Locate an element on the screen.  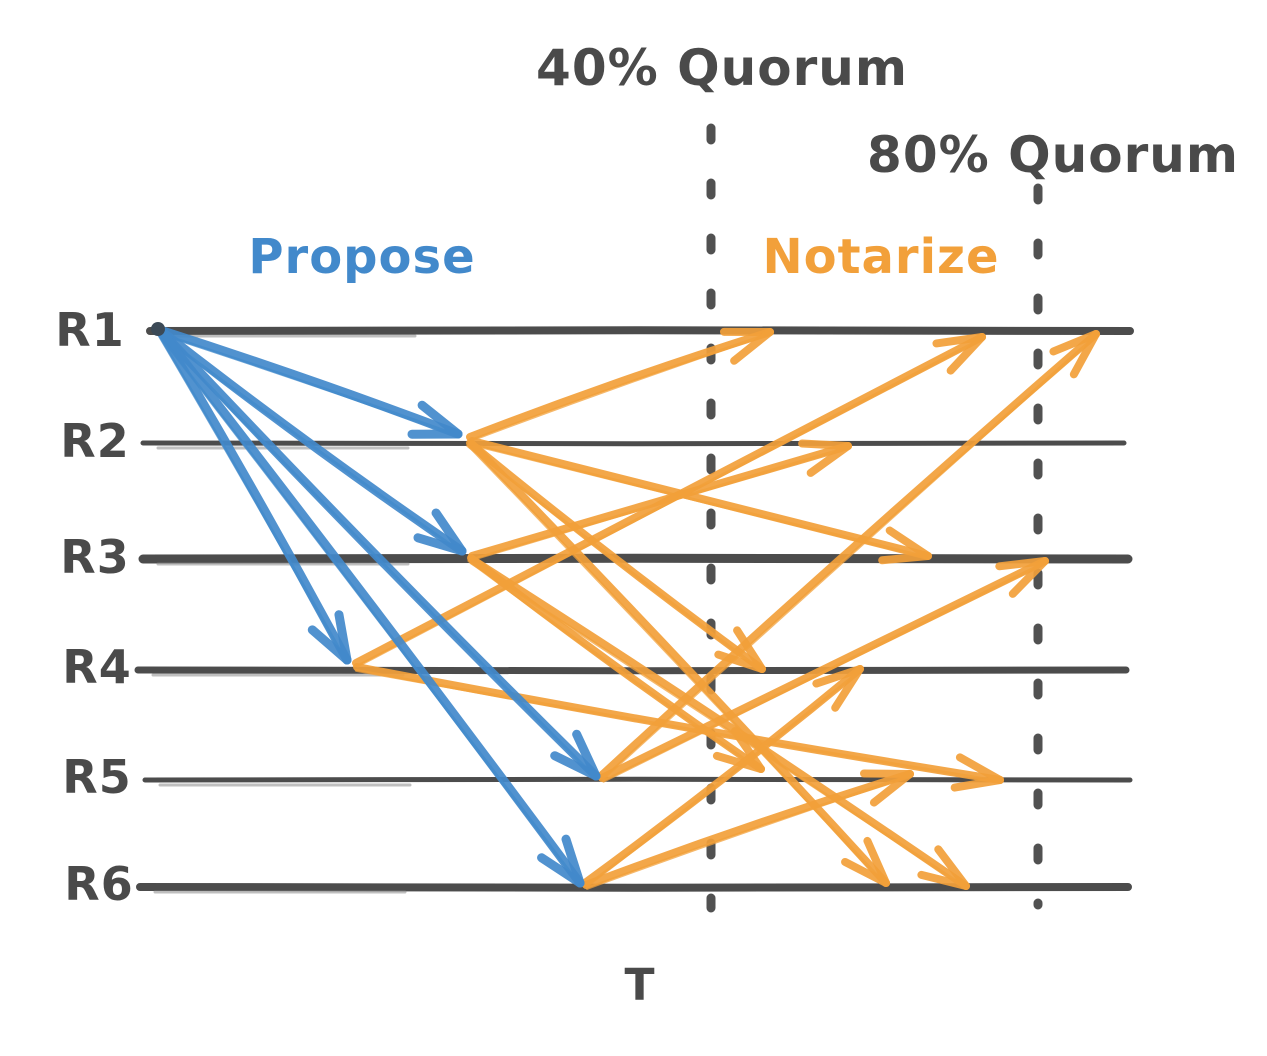
replica-label-r2: R2 is located at coordinates (95, 441).